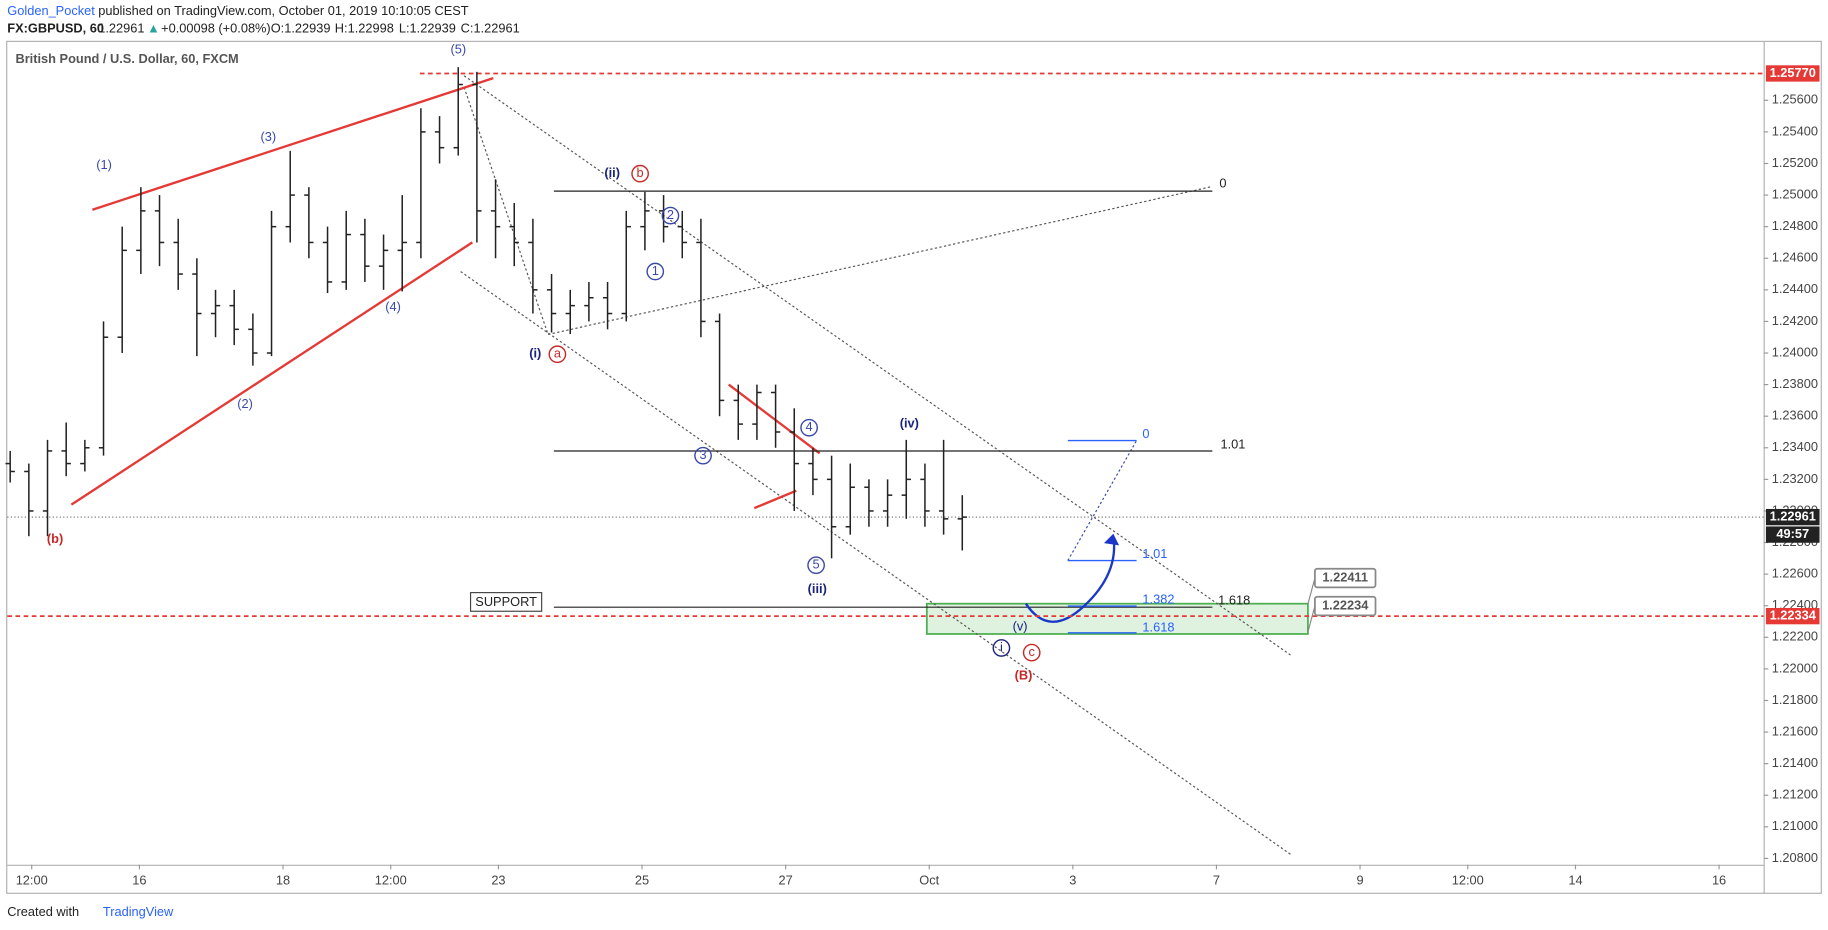 Image resolution: width=1828 pixels, height=930 pixels. What do you see at coordinates (909, 423) in the screenshot?
I see `wave-label: (iv)` at bounding box center [909, 423].